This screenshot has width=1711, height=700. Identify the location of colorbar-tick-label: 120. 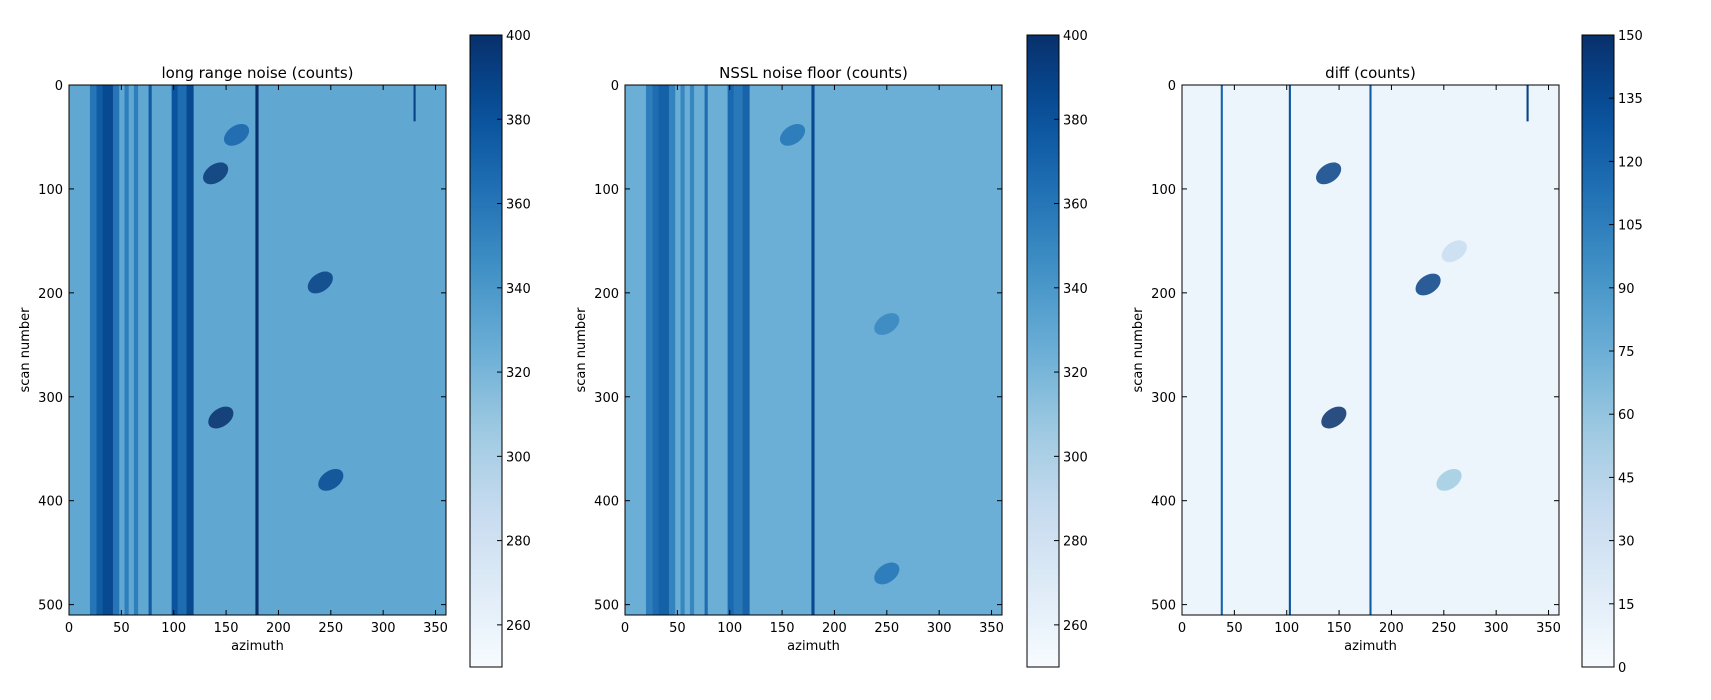
(1630, 162).